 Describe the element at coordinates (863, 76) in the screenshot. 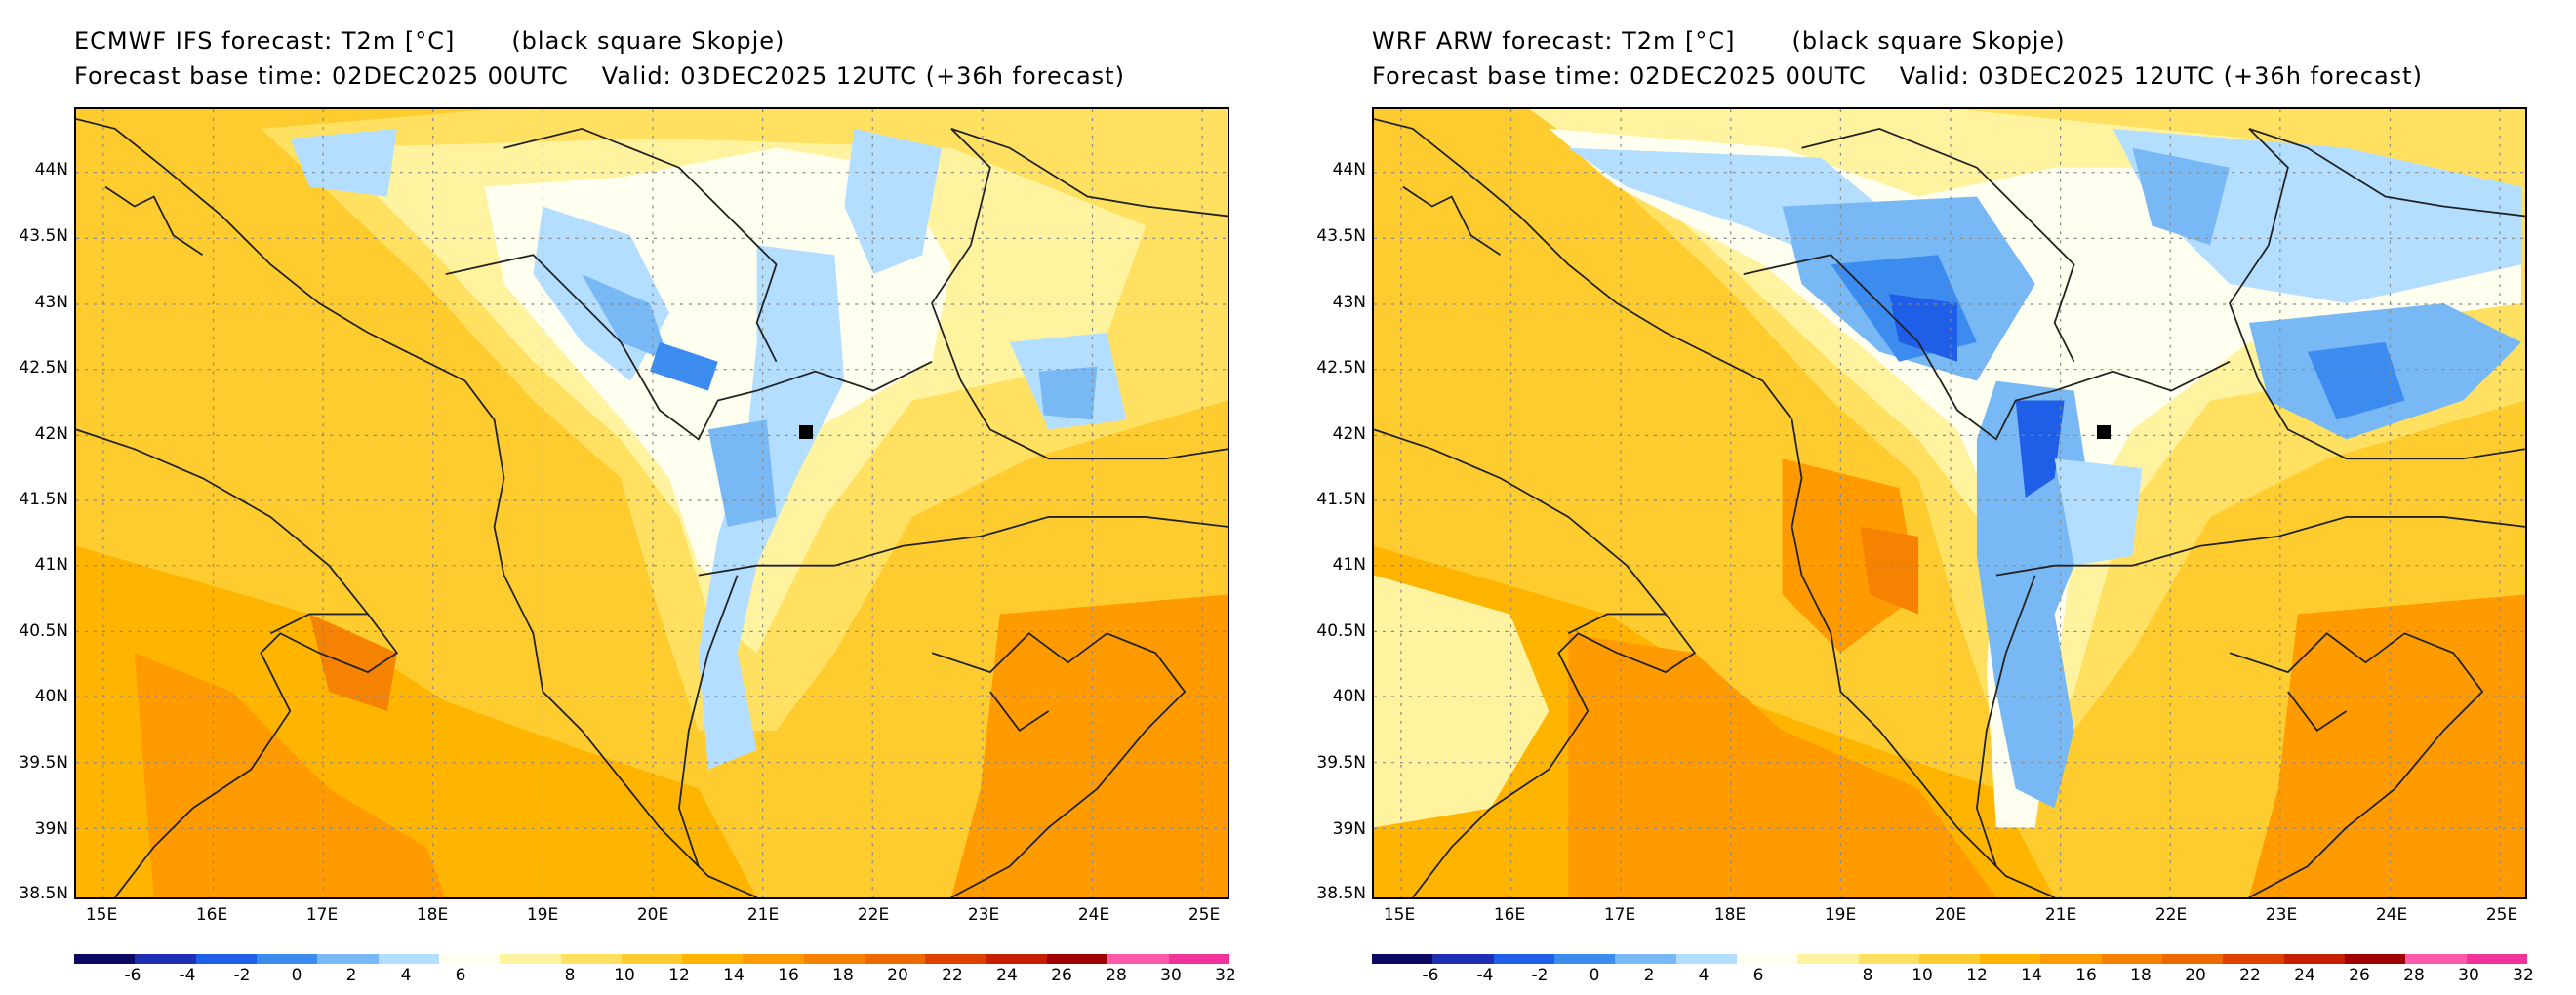

I see `valid-time: Valid: 03DEC2025 12UTC (+36h forecast)` at that location.